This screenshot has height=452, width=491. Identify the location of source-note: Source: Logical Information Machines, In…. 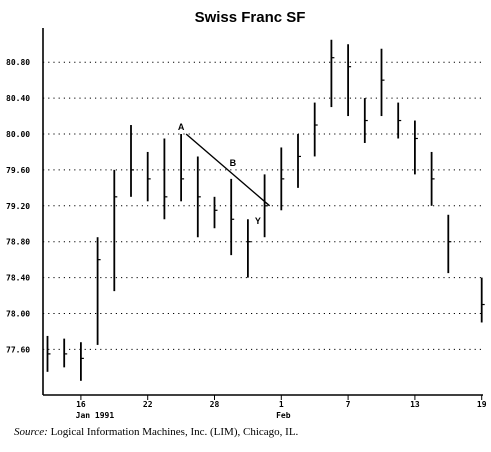
(156, 432).